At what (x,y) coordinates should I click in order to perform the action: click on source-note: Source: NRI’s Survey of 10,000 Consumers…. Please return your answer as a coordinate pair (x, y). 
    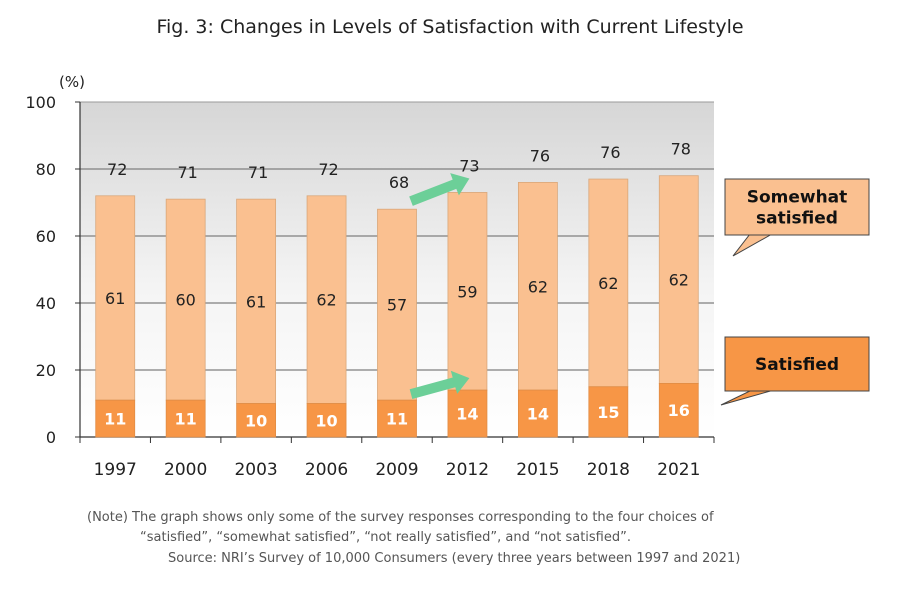
    Looking at the image, I should click on (454, 558).